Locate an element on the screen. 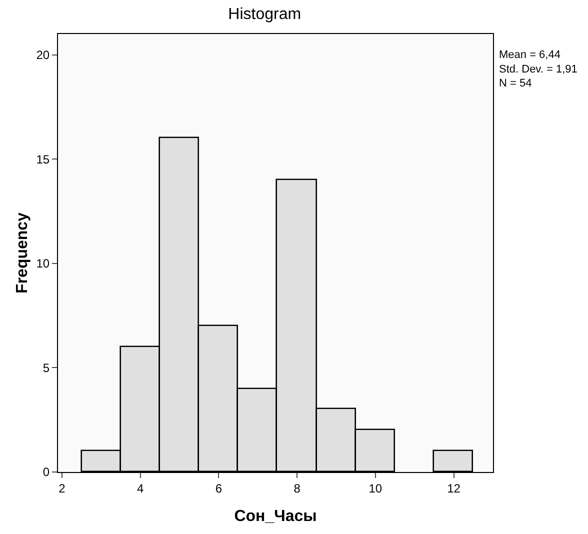 The image size is (588, 534). x-tick-label: 6 is located at coordinates (218, 488).